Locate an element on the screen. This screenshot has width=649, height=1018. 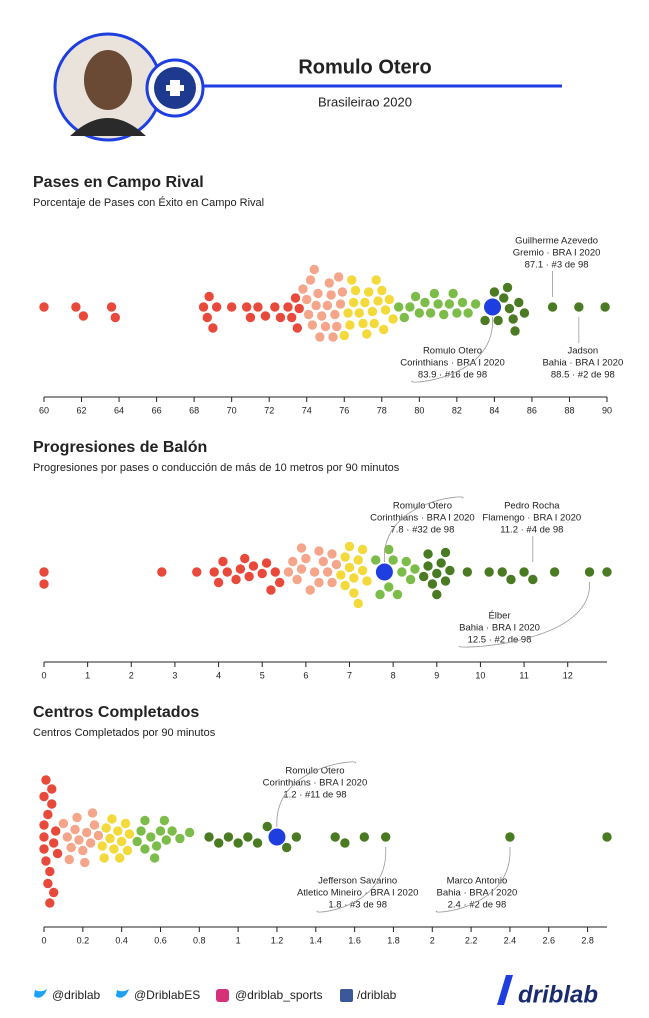
x-tick-label: 11 is located at coordinates (523, 675).